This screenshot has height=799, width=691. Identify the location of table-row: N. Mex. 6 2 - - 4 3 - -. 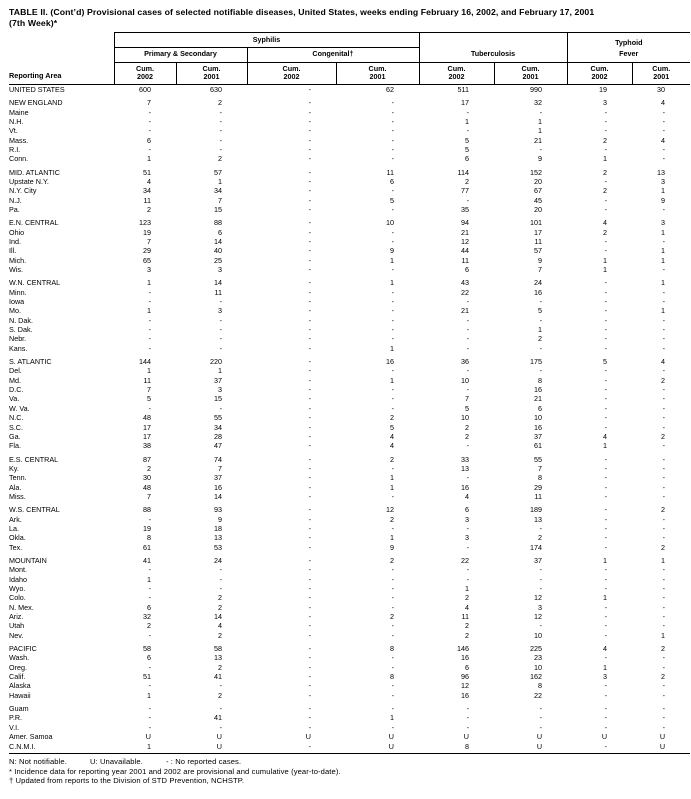
(349, 607).